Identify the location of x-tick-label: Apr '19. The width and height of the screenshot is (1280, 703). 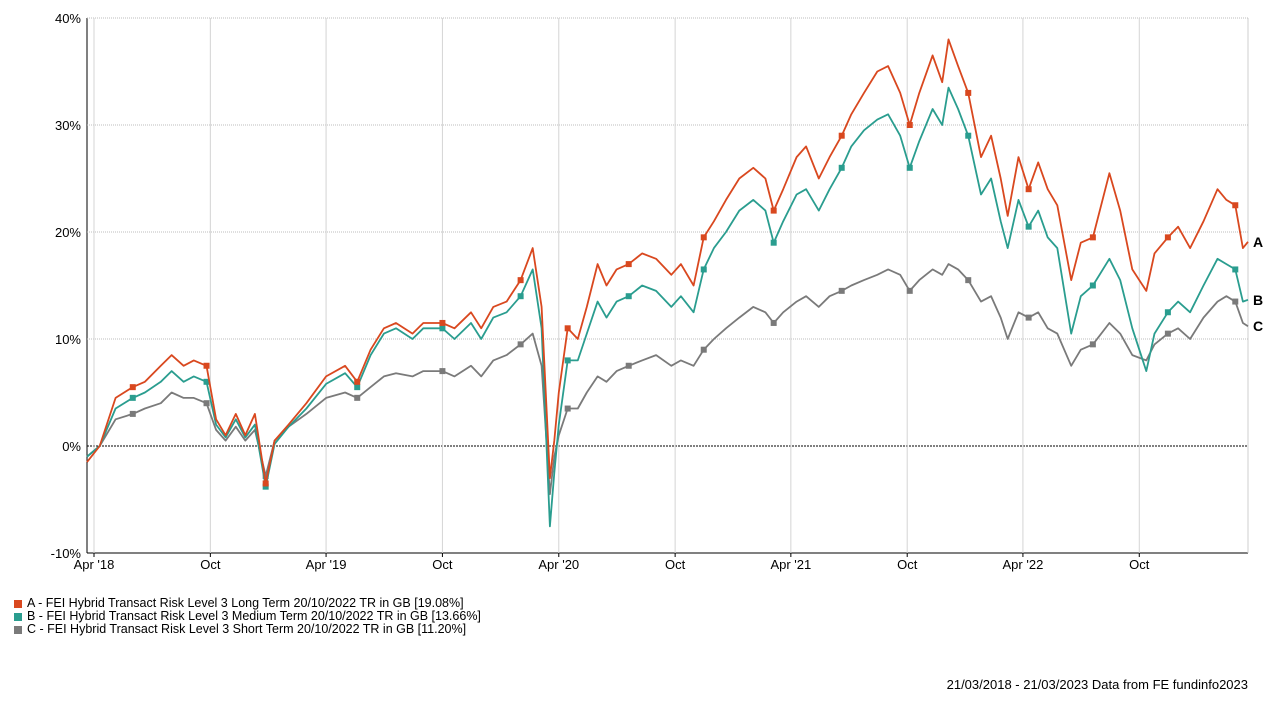
(326, 564).